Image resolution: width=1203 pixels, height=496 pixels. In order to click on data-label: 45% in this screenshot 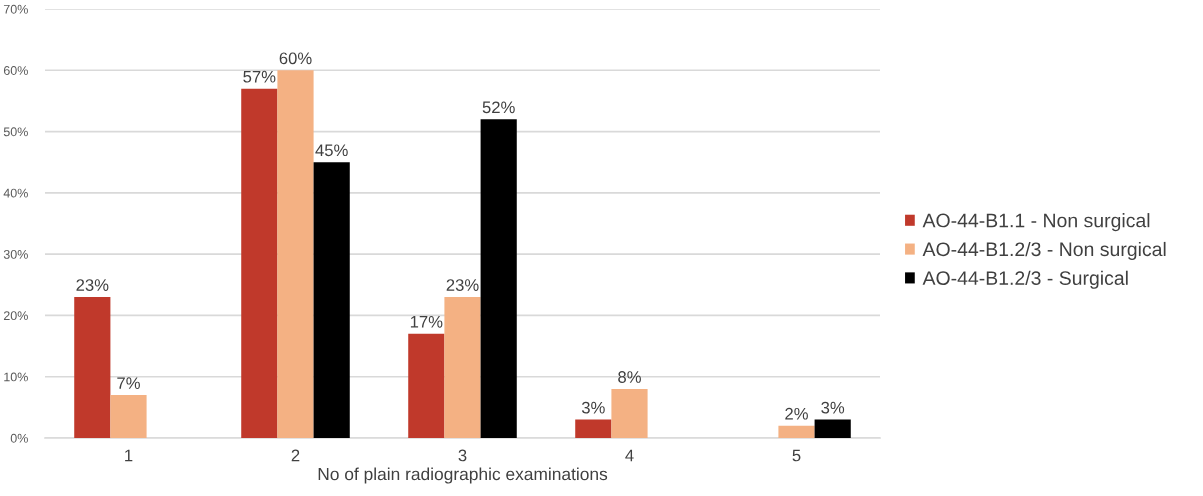, I will do `click(331, 150)`.